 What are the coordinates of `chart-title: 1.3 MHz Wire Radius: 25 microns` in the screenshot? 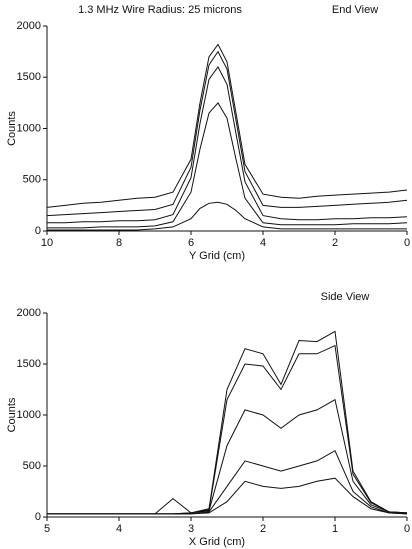 It's located at (160, 10).